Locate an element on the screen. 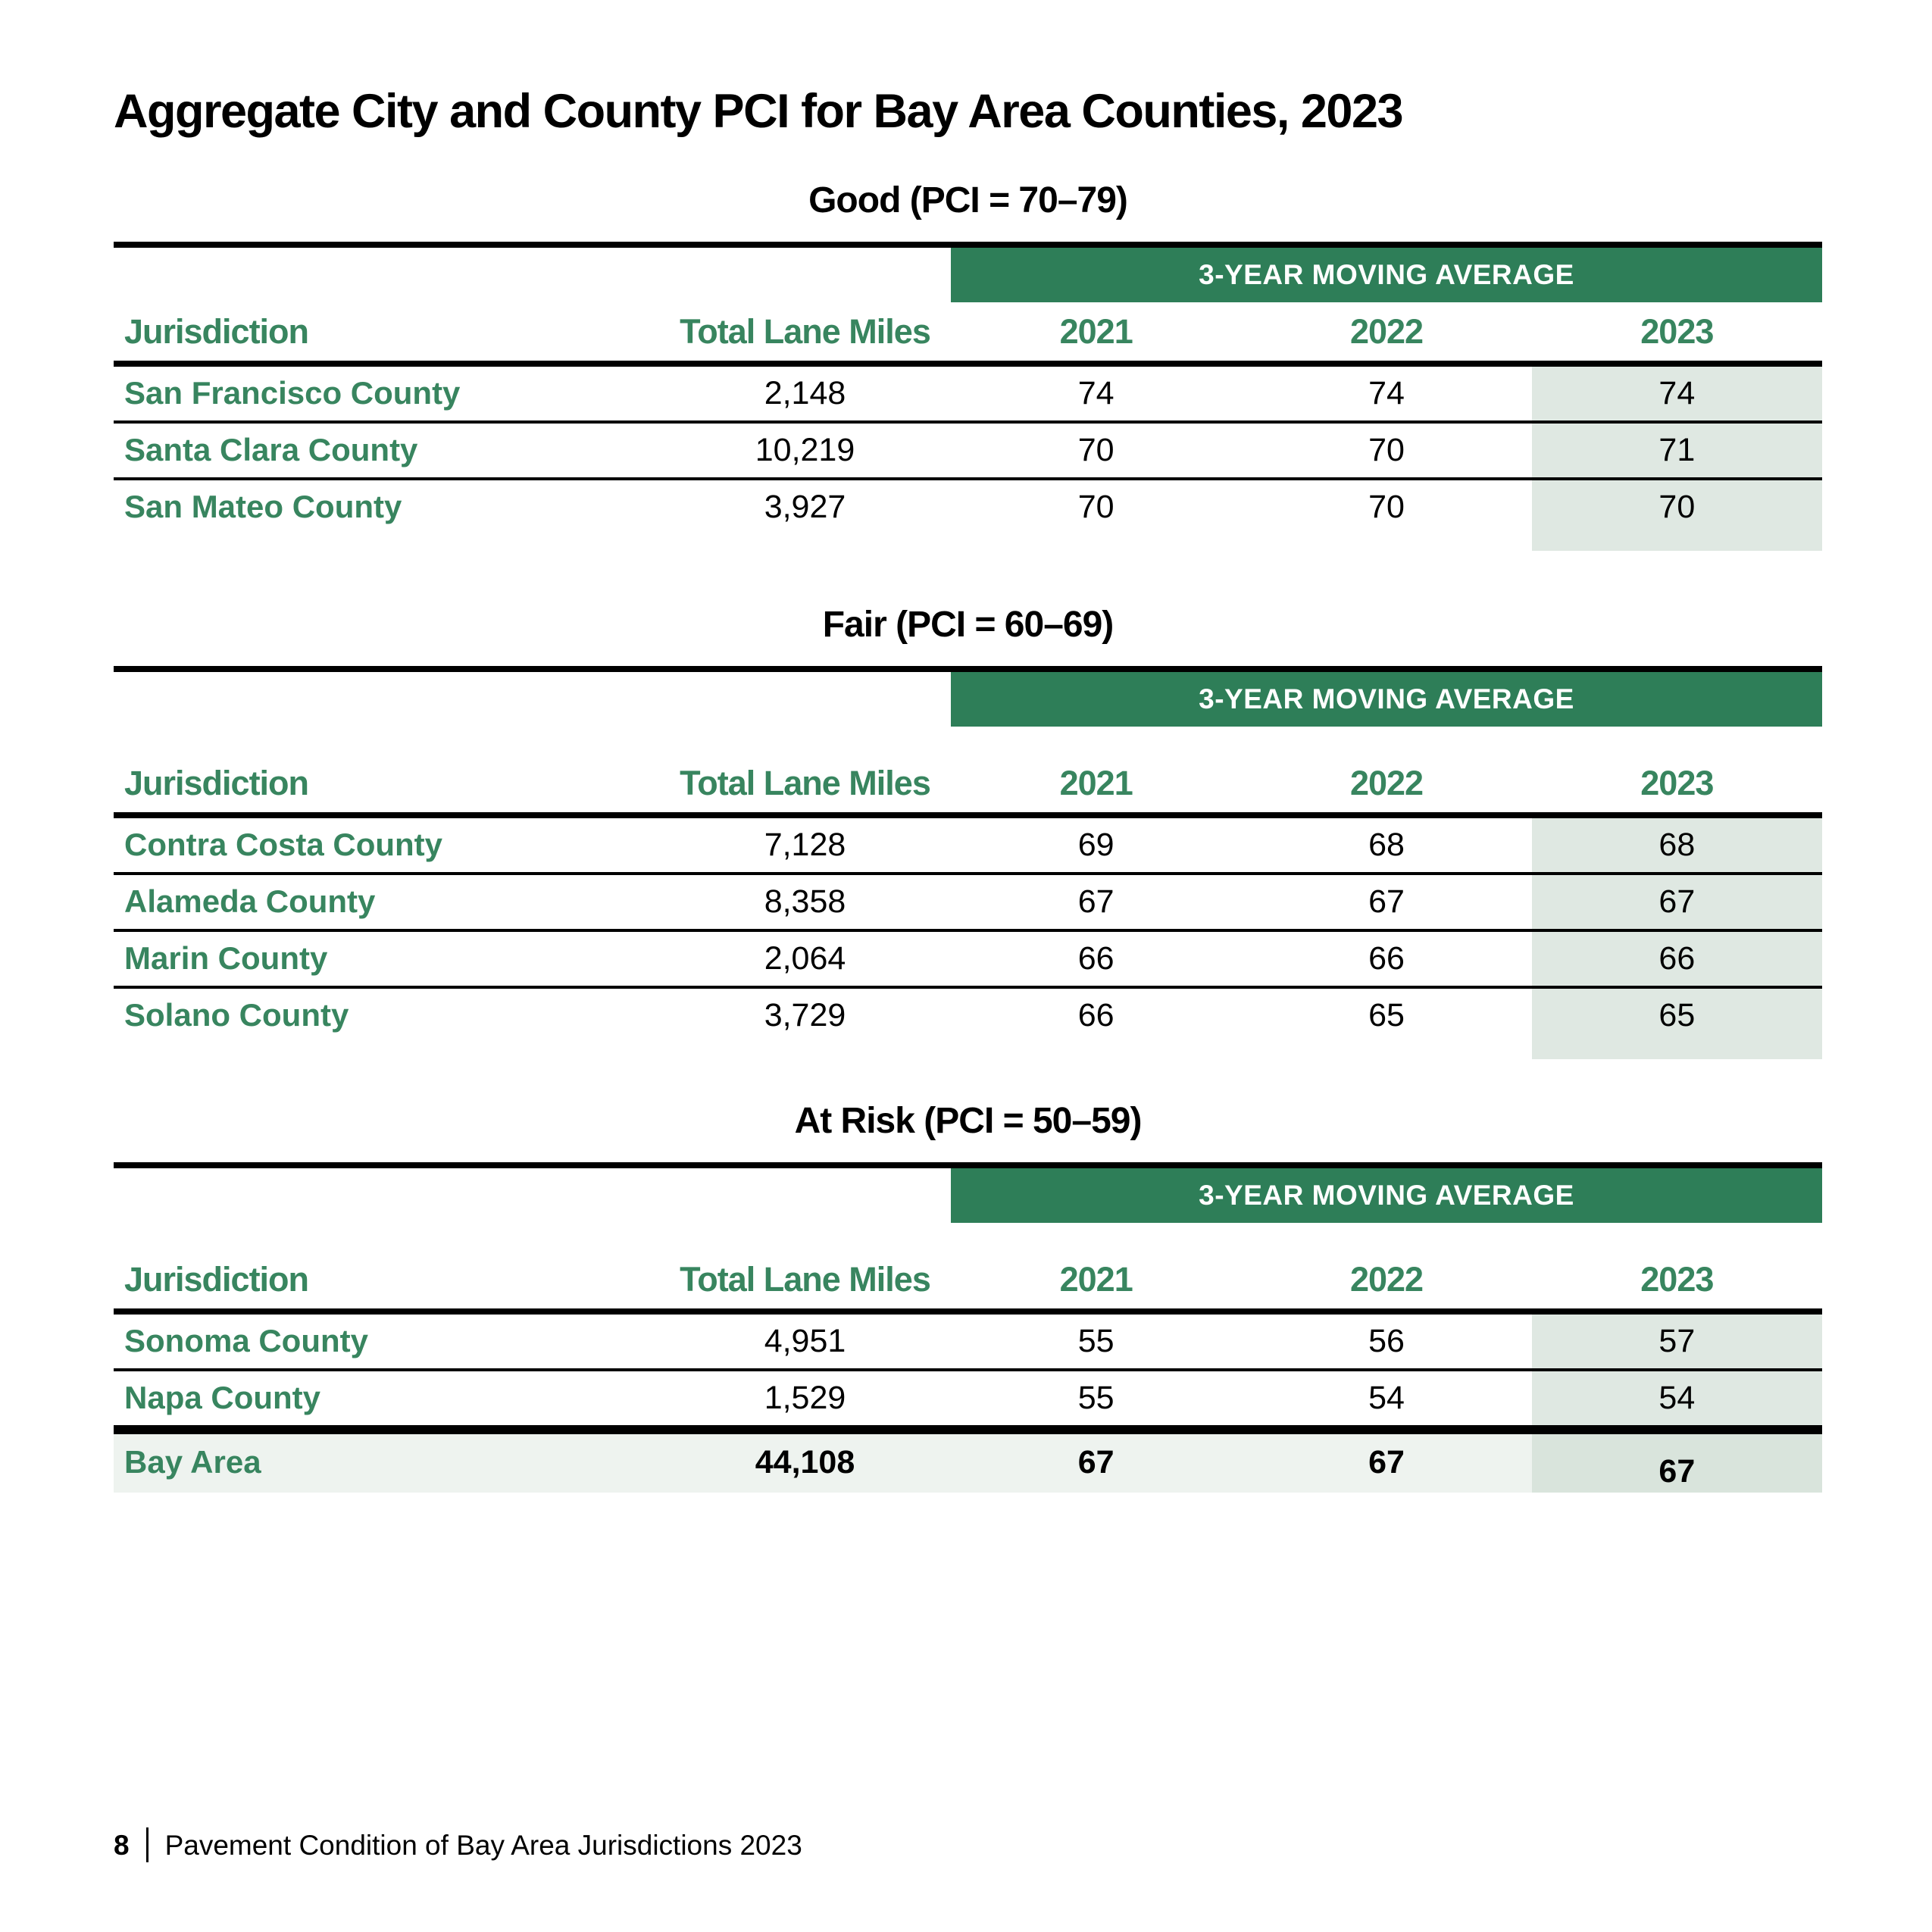 This screenshot has width=1932, height=1932. lane-miles-cell: 2,064 is located at coordinates (805, 958).